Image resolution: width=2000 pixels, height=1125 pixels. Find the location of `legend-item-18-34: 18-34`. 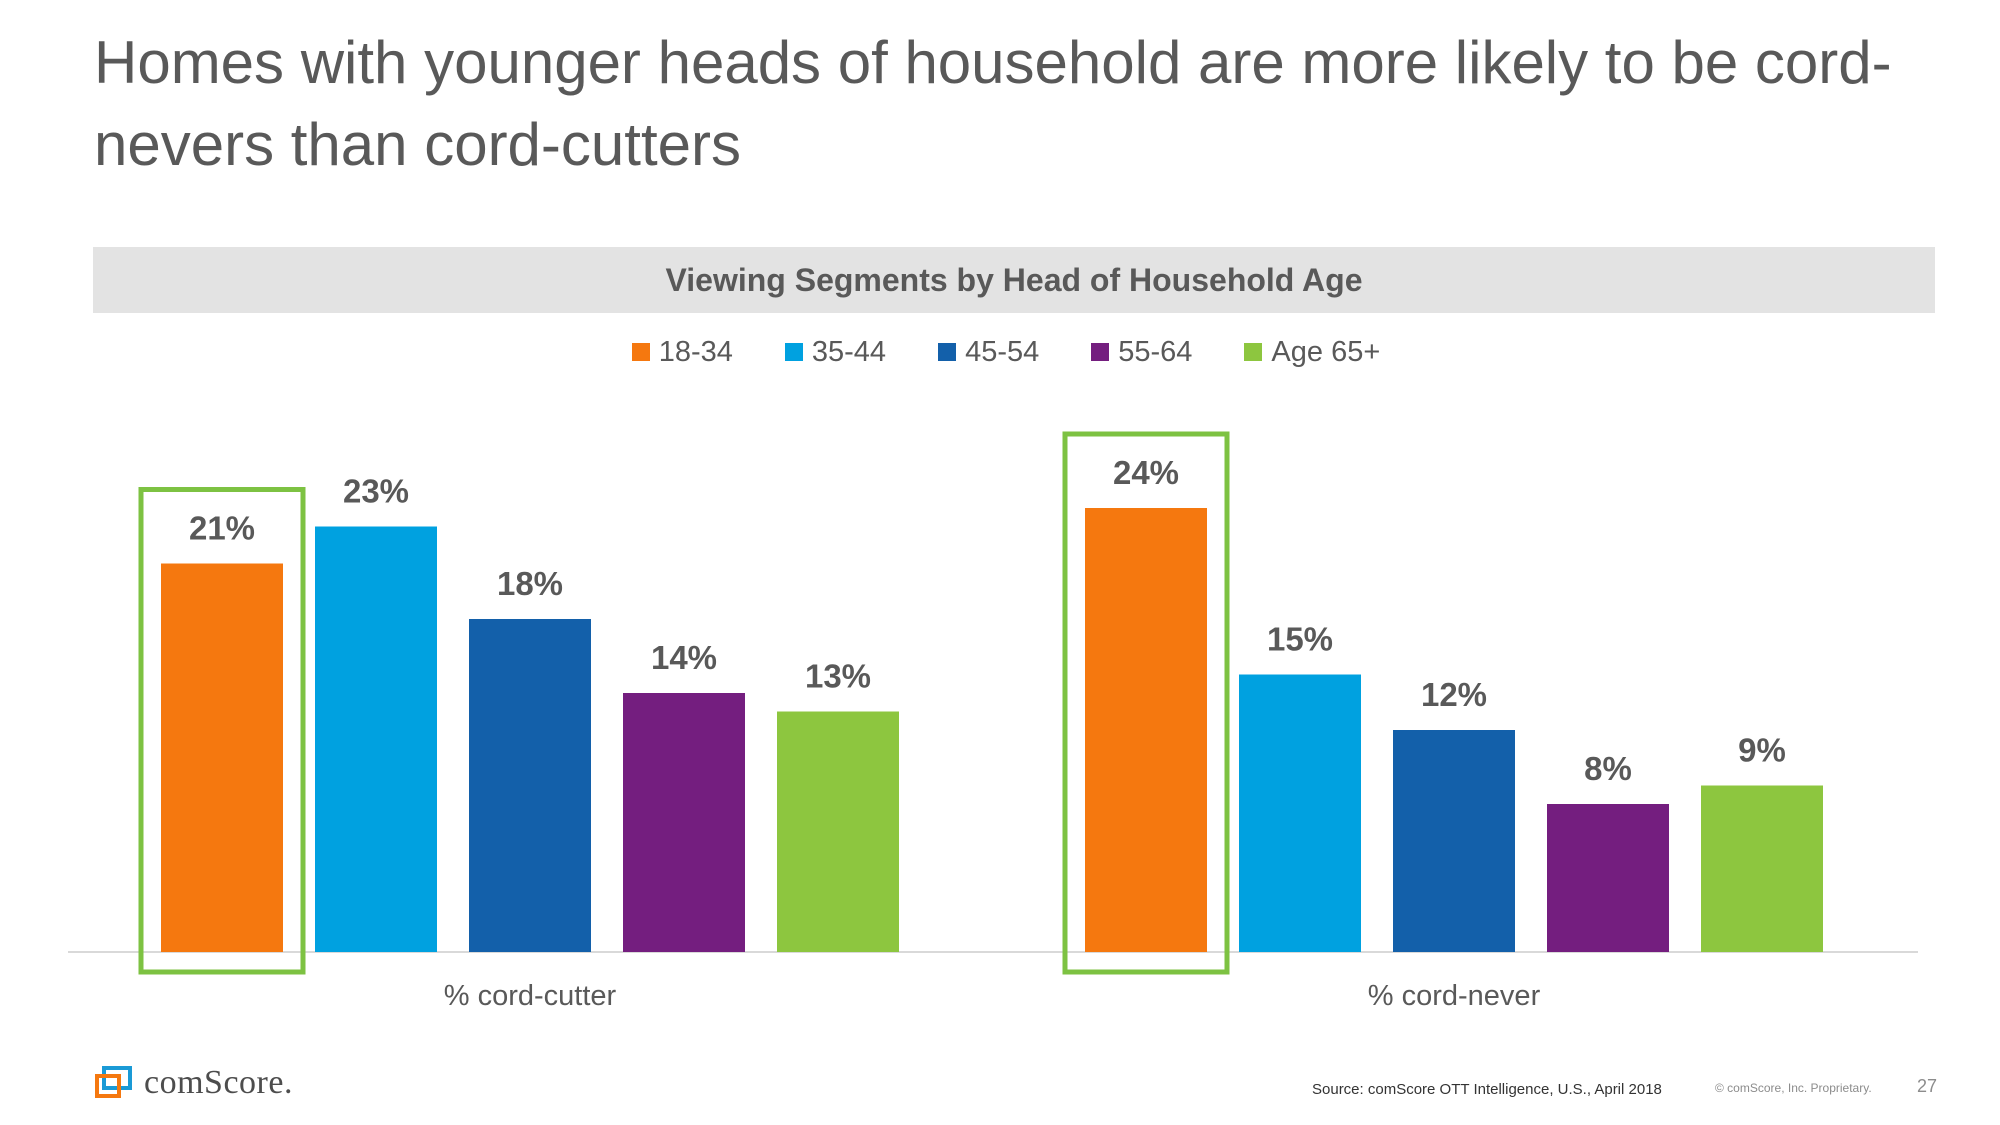

legend-item-18-34: 18-34 is located at coordinates (682, 352).